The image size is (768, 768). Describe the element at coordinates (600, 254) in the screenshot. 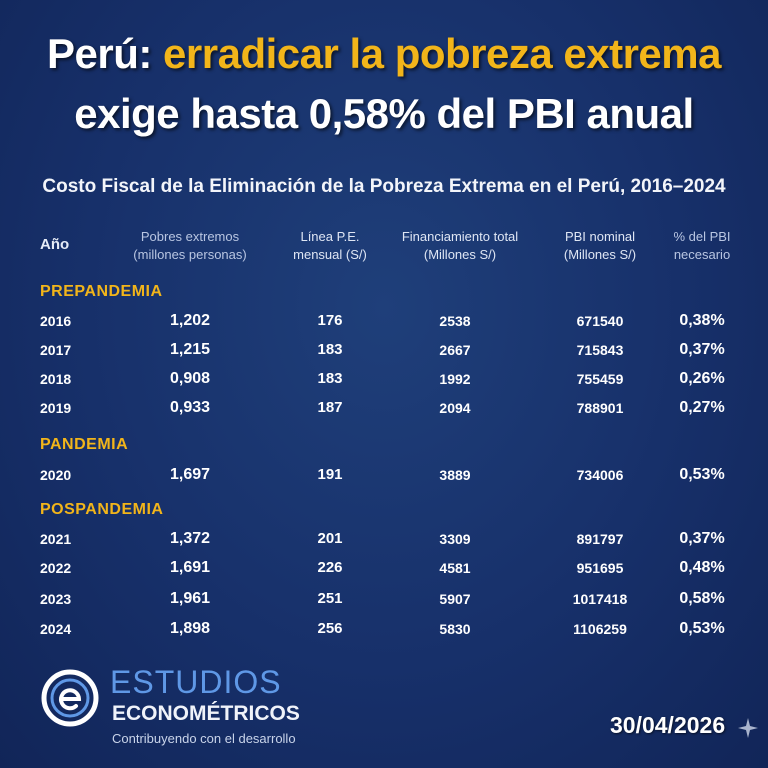

I see `header-pbi-line2: (Millones S/)` at that location.